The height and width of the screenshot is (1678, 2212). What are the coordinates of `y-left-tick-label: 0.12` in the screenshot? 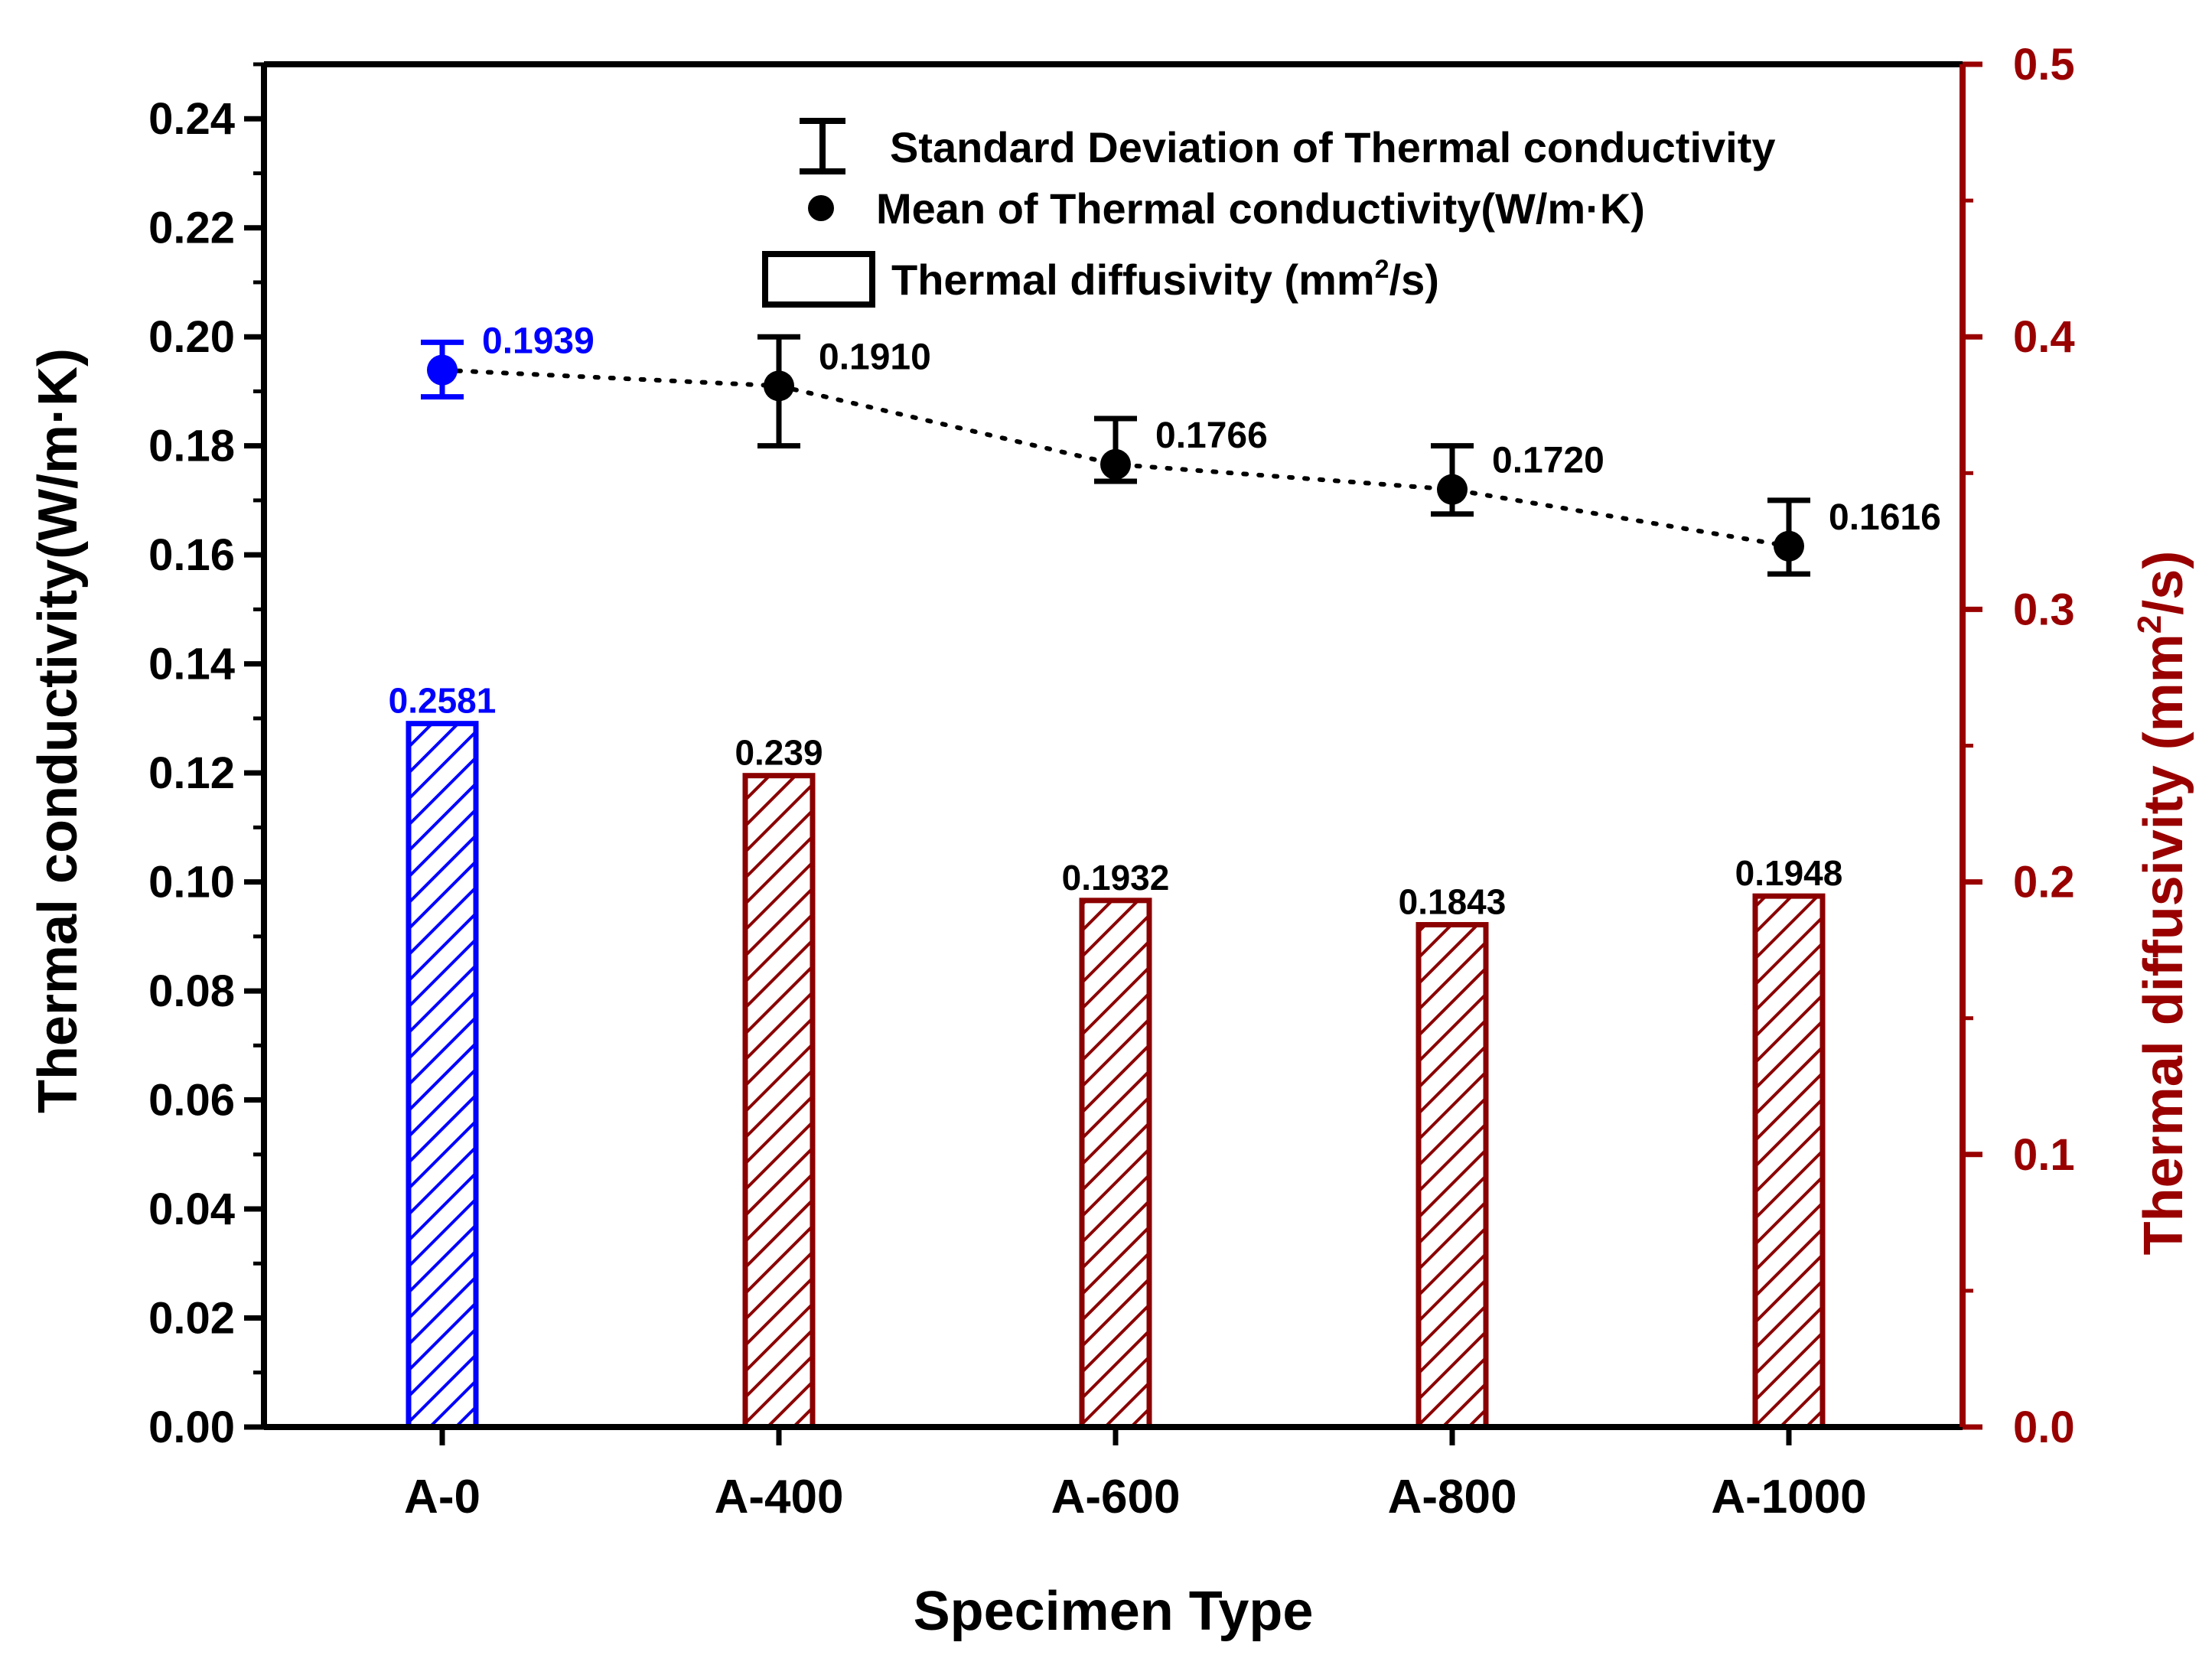 It's located at (192, 773).